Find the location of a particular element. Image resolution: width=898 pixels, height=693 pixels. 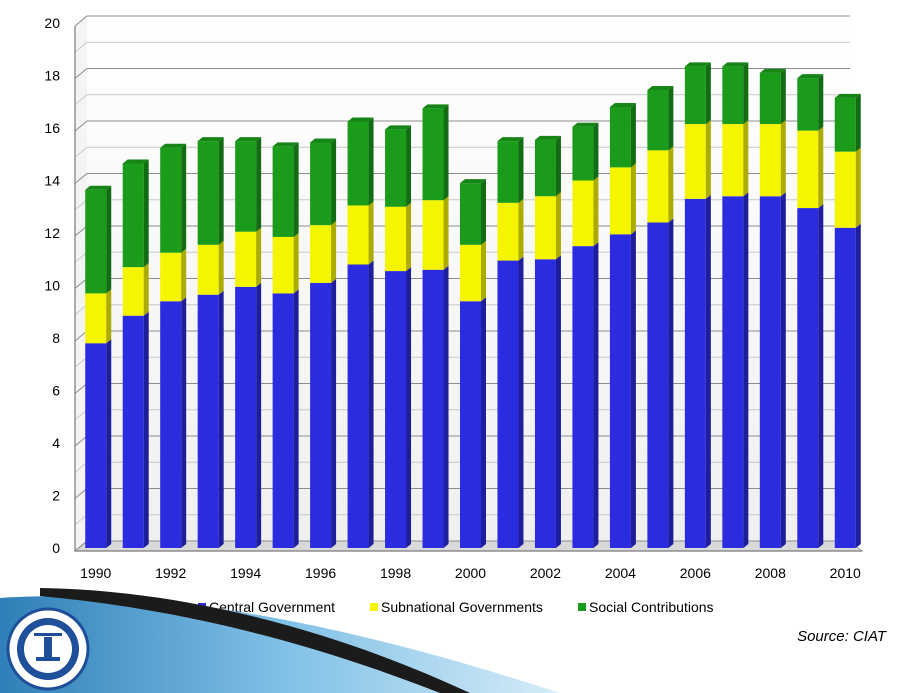

bar-segment-1993-central-government is located at coordinates (210, 419).